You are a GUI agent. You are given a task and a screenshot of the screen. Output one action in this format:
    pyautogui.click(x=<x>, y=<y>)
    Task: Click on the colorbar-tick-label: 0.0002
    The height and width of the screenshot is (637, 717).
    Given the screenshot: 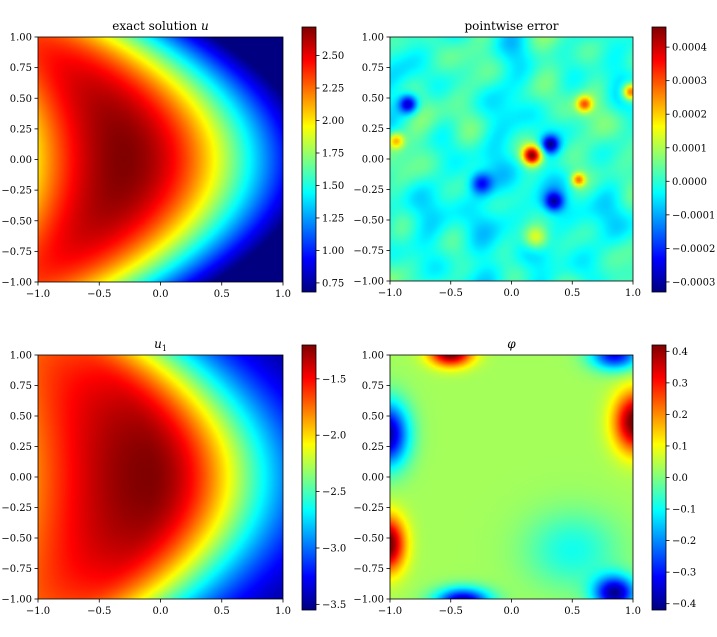 What is the action you would take?
    pyautogui.click(x=689, y=115)
    